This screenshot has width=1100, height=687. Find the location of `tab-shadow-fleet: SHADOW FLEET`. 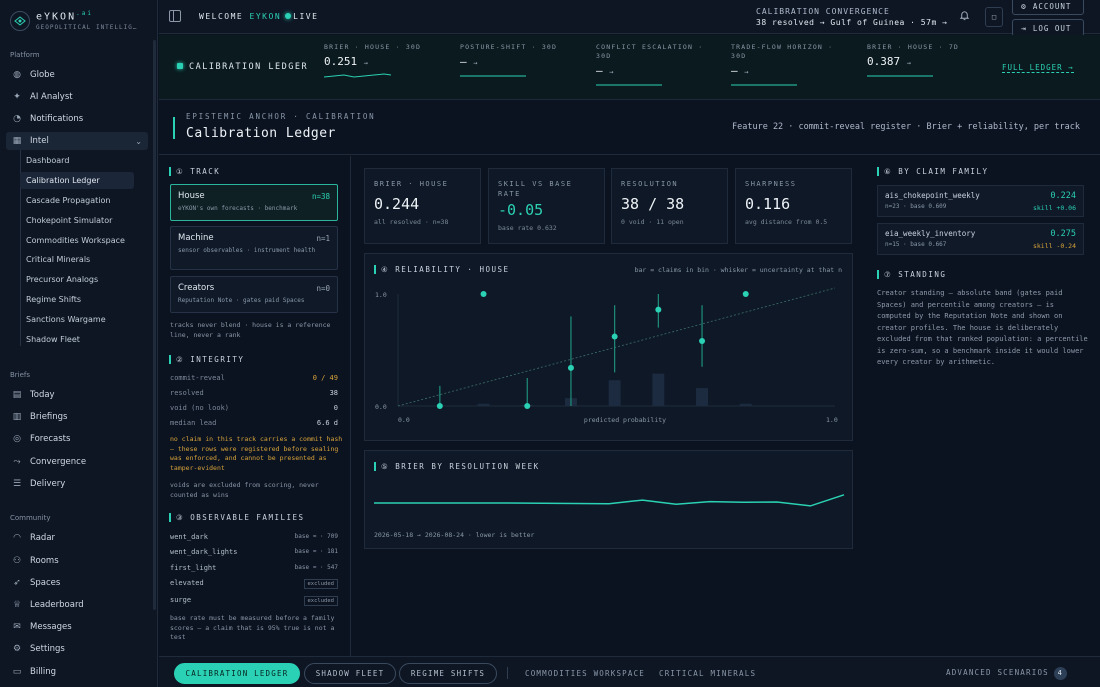

tab-shadow-fleet: SHADOW FLEET is located at coordinates (350, 673).